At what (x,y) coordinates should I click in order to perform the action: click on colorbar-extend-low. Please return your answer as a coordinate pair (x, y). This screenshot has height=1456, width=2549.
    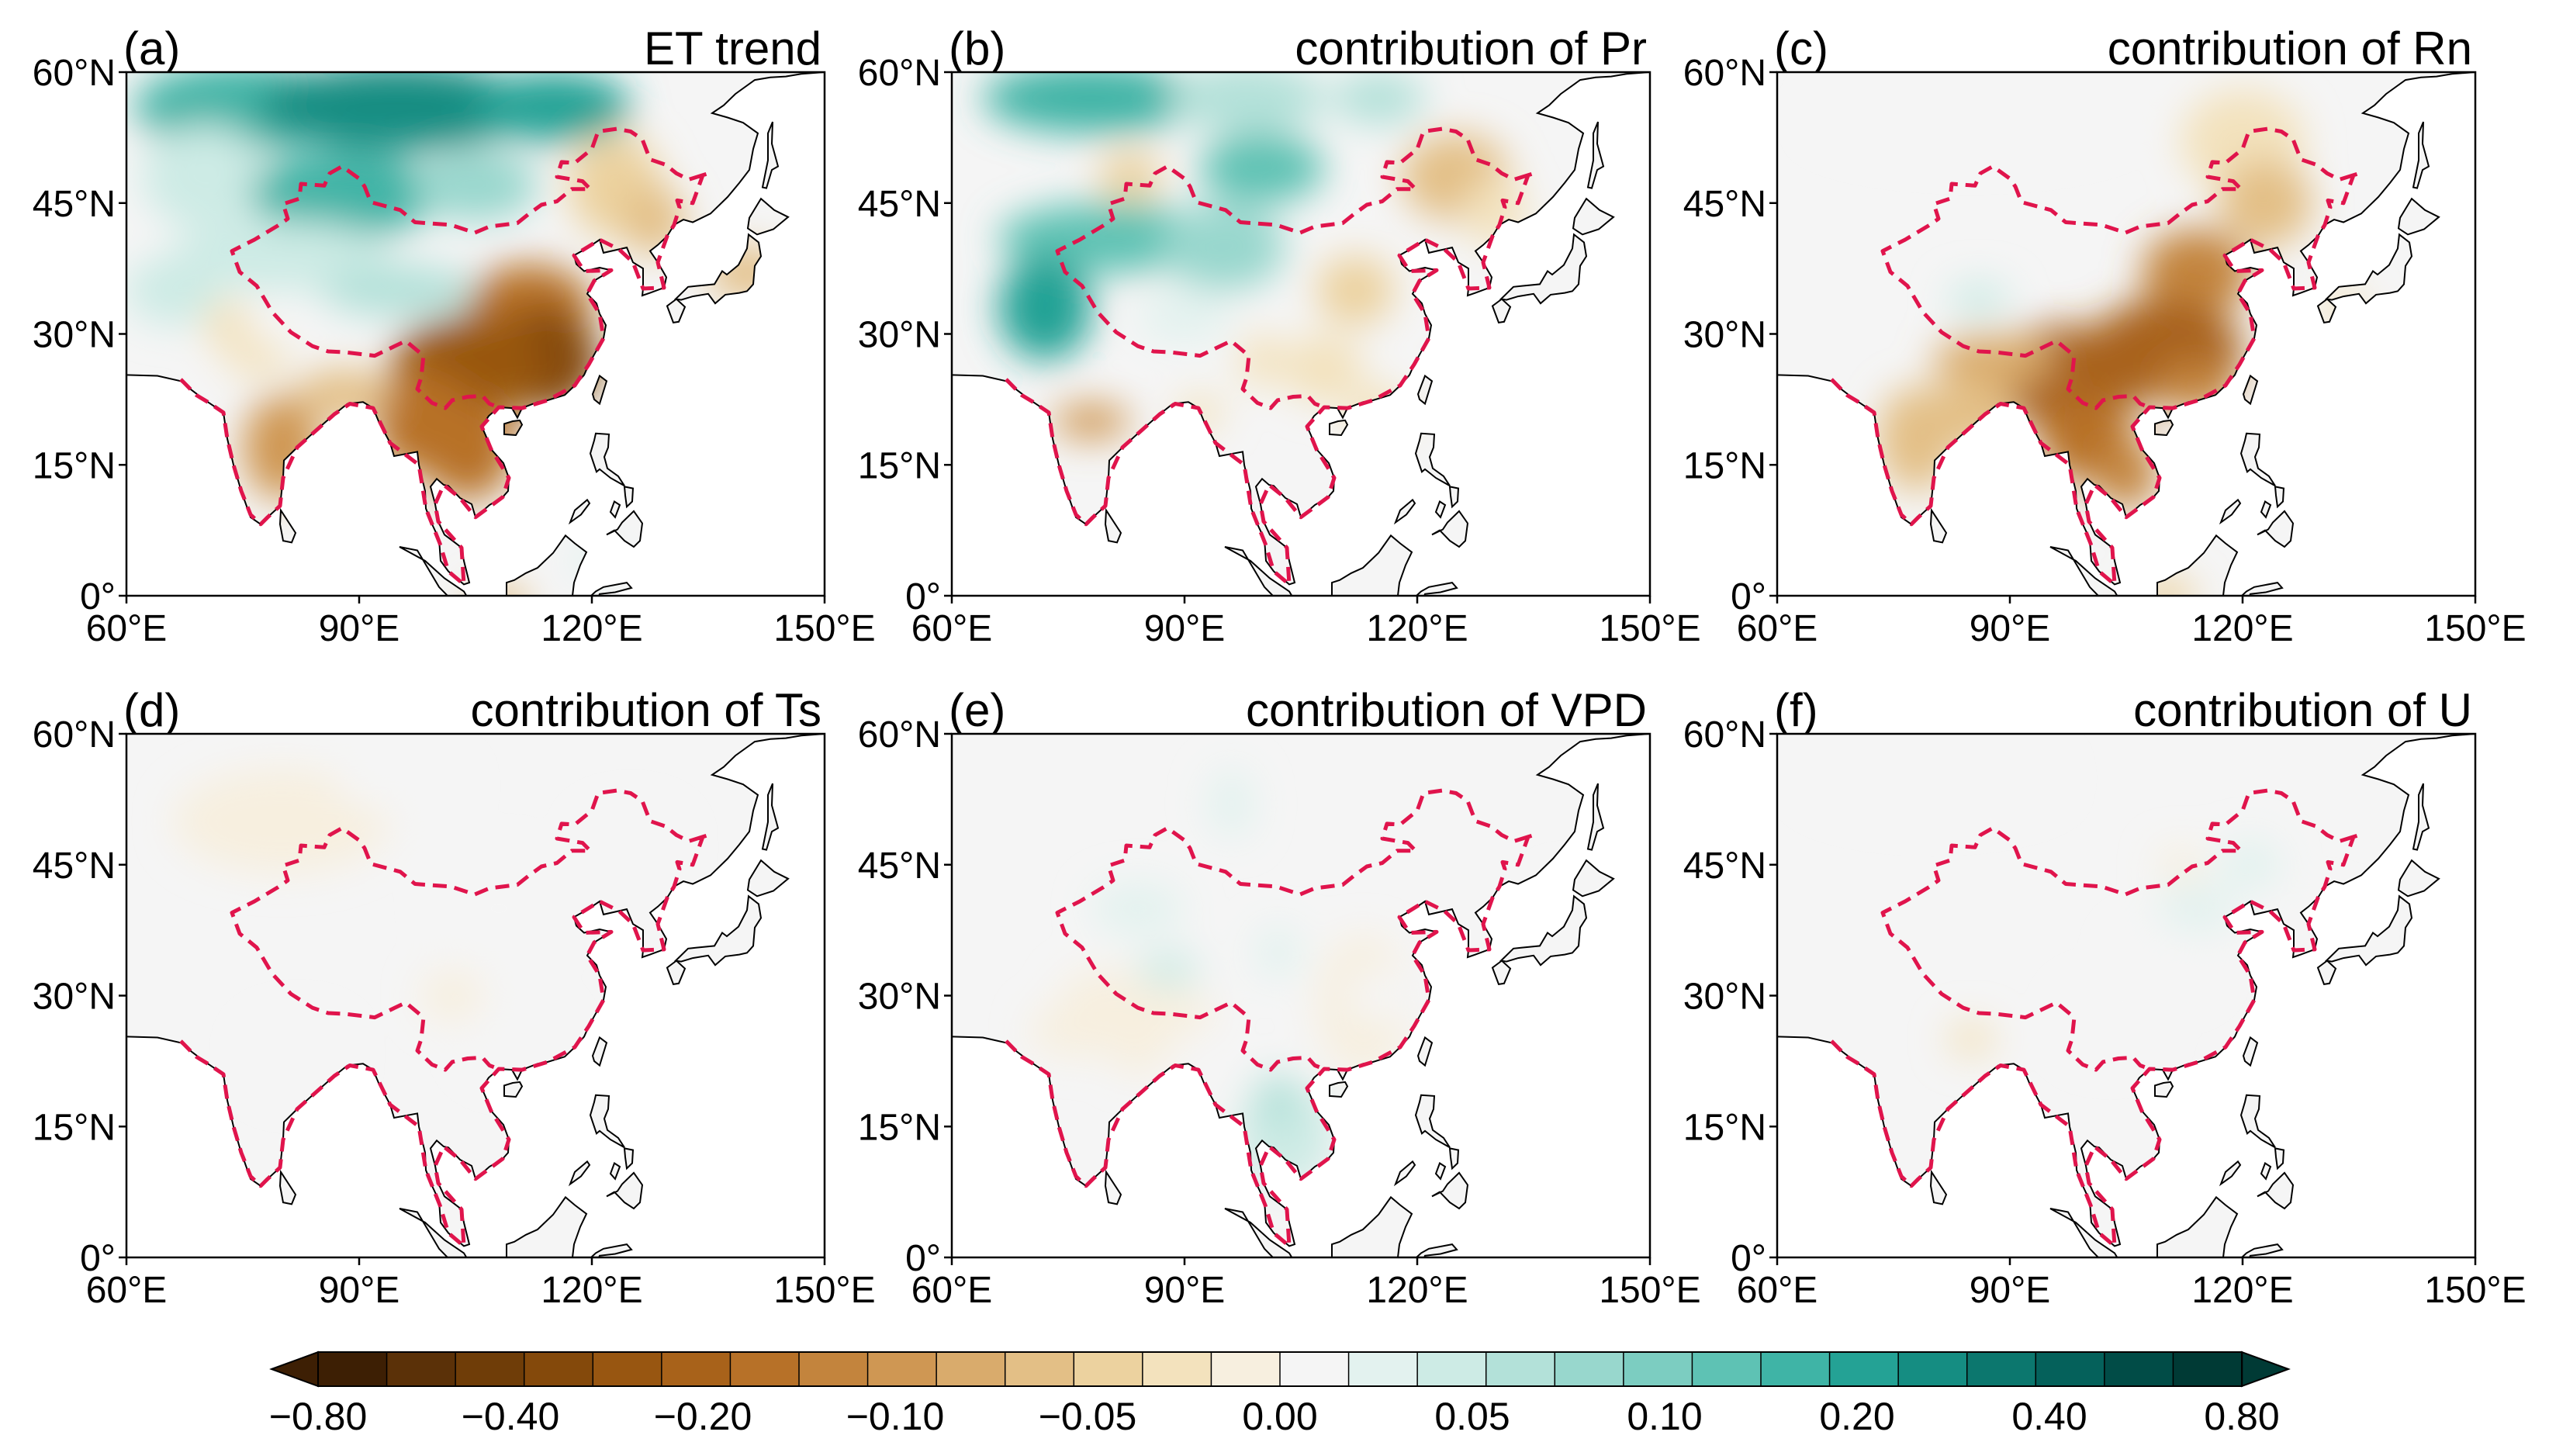
    Looking at the image, I should click on (294, 1369).